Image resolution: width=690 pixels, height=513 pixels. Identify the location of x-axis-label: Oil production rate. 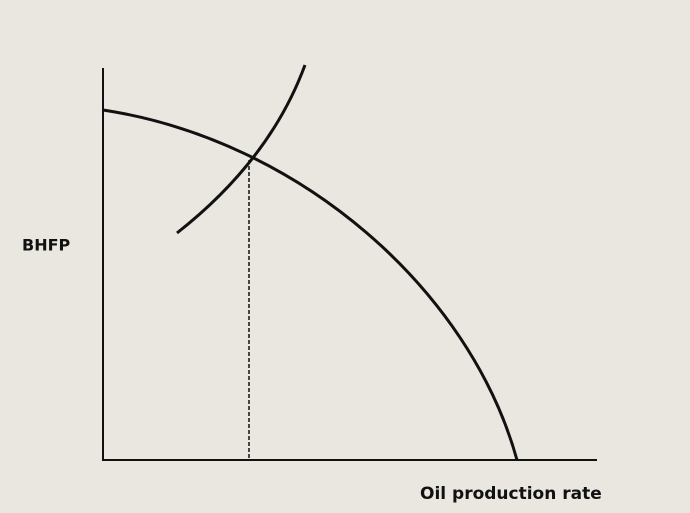
(511, 494).